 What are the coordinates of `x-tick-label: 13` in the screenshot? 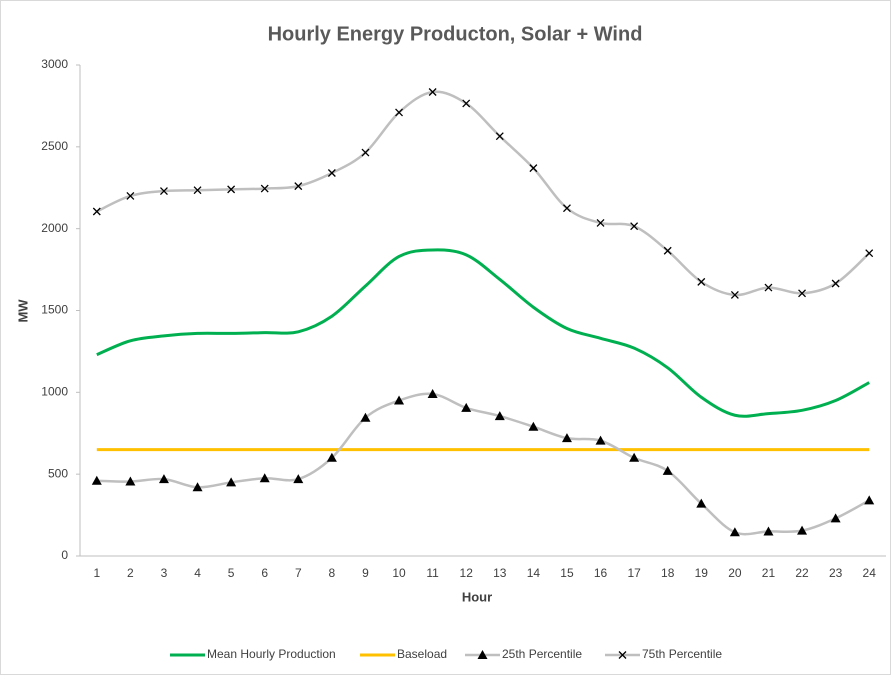 It's located at (500, 573).